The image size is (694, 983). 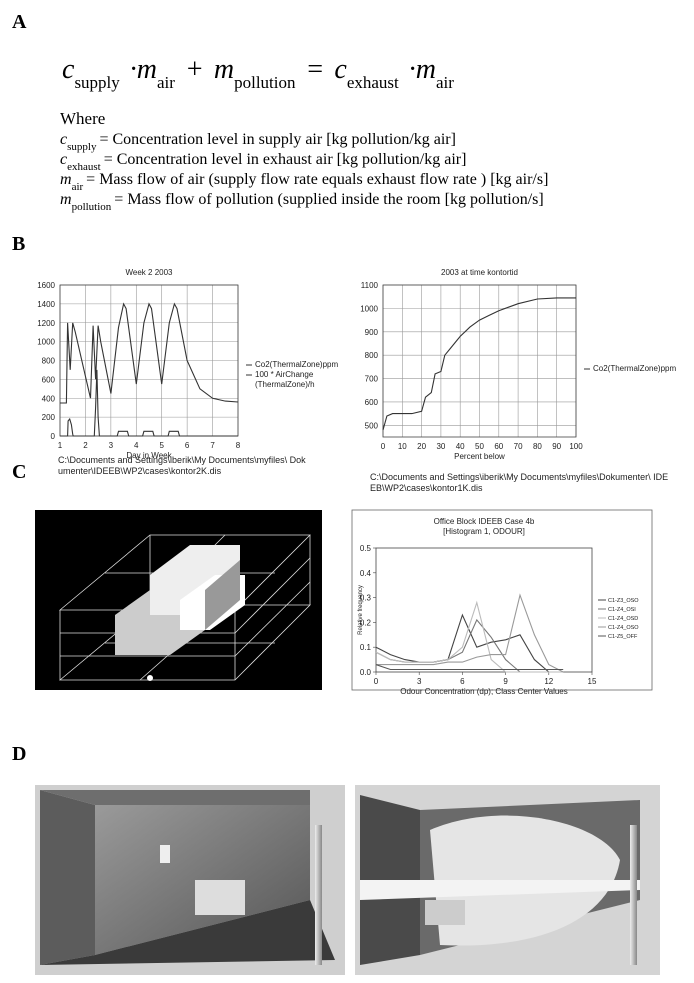 What do you see at coordinates (84, 167) in the screenshot?
I see `subscript: exhaust` at bounding box center [84, 167].